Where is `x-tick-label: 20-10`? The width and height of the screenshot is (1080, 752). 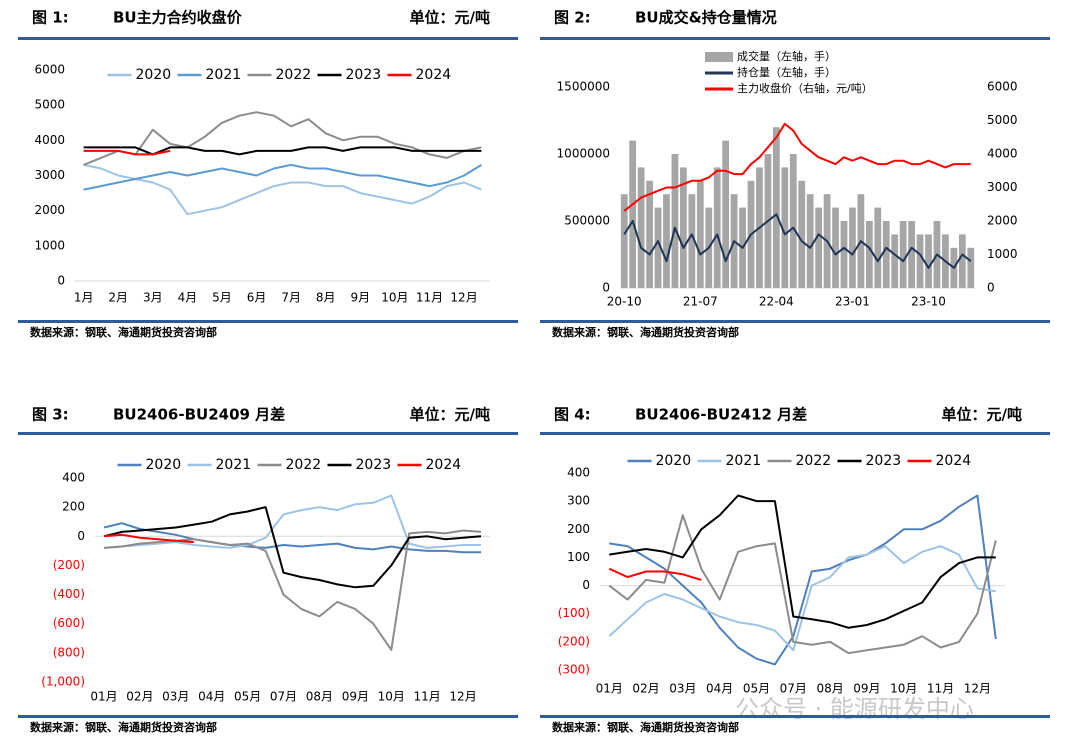 x-tick-label: 20-10 is located at coordinates (624, 302).